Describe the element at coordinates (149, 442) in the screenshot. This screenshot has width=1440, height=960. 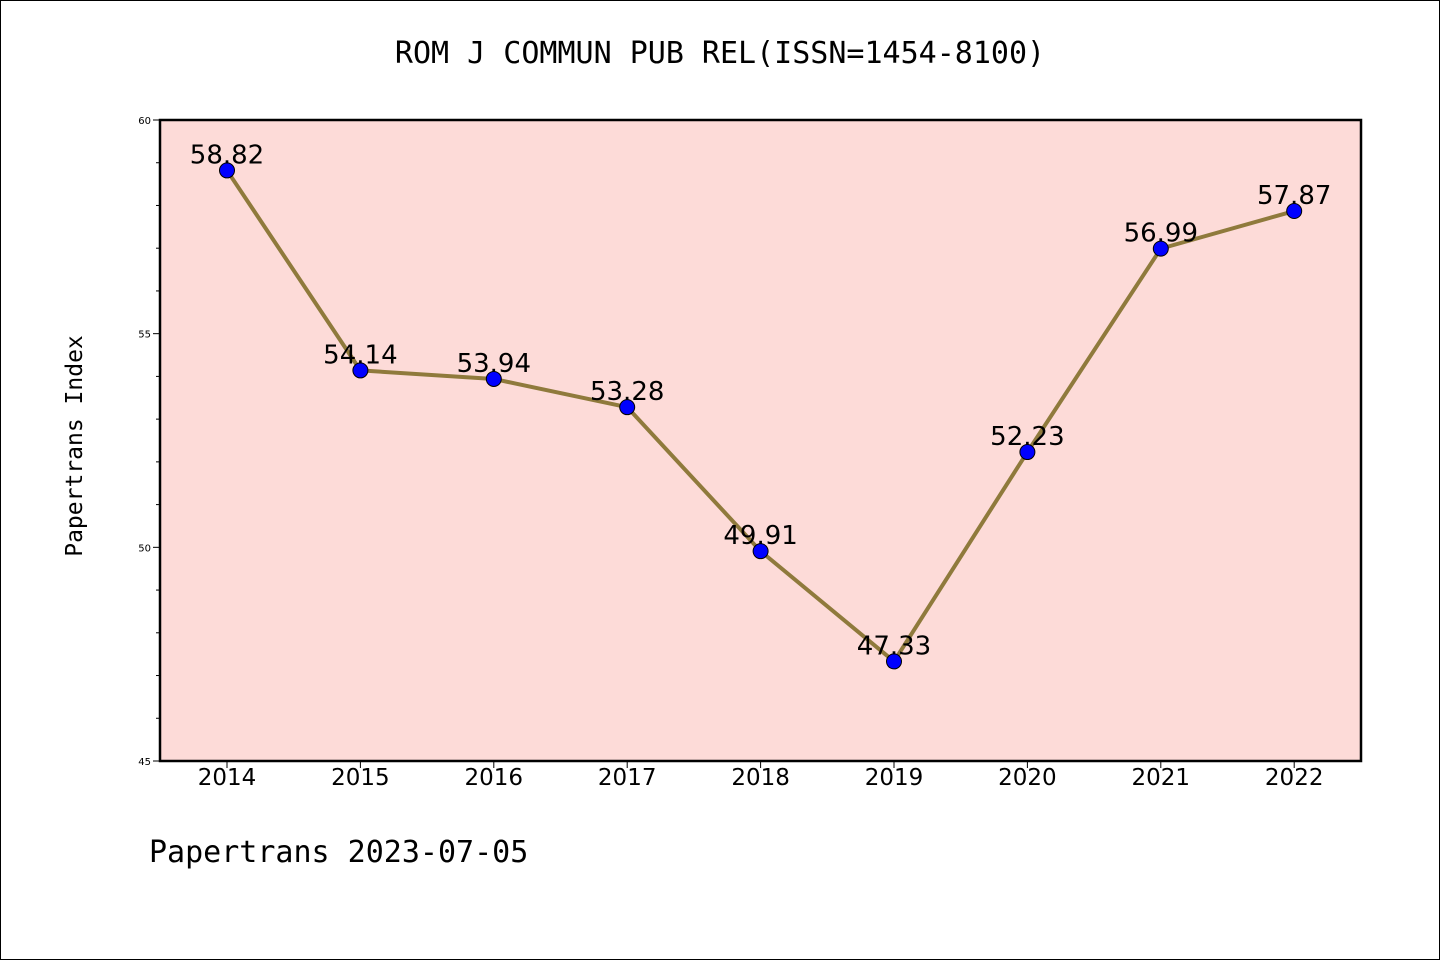
I see `y-axis-ticks: 45 50 55 60` at that location.